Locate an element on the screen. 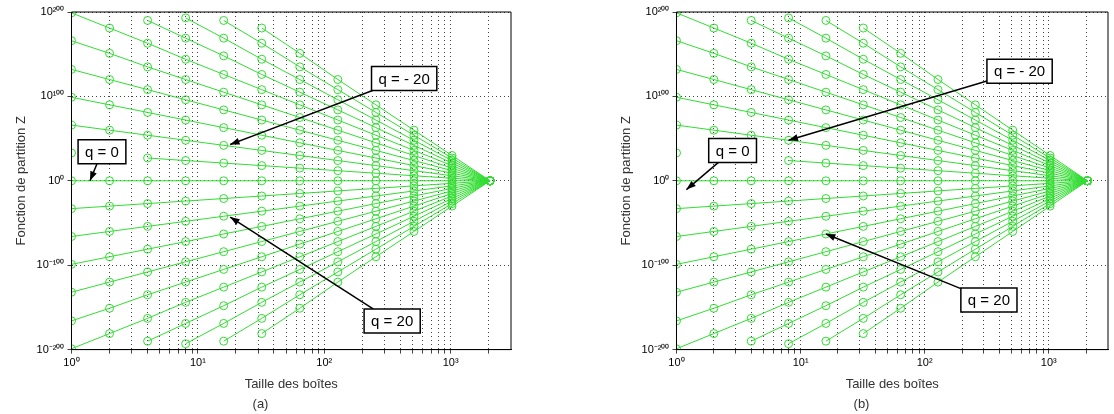  y-tick-label: 10¹⁰⁰ is located at coordinates (52, 95).